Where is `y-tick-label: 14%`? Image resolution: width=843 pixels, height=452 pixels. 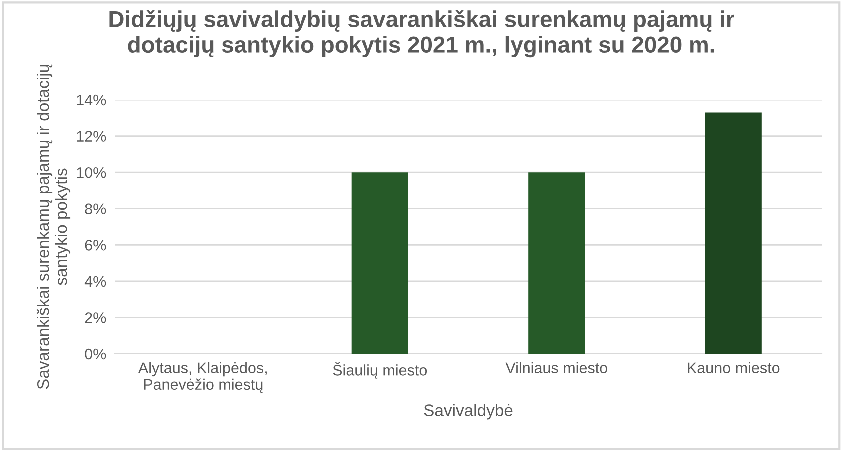
y-tick-label: 14% is located at coordinates (91, 100).